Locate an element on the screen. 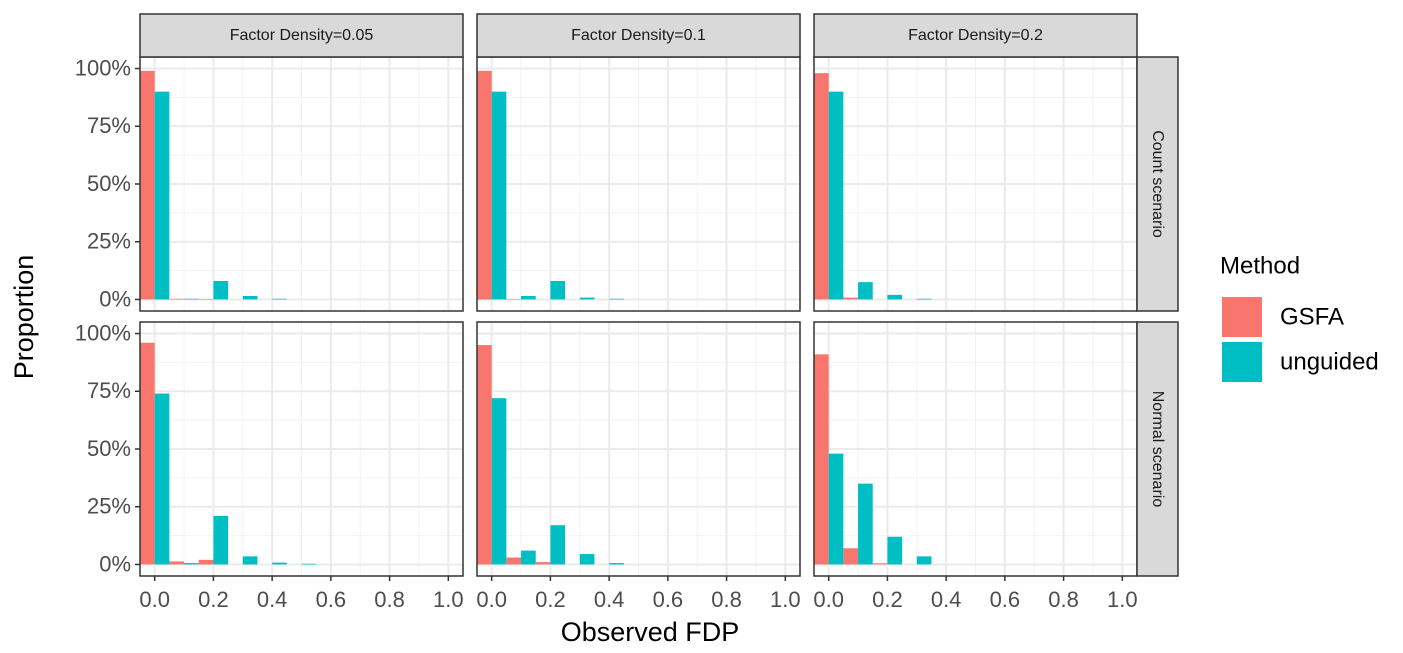 The image size is (1403, 653). strip-label: Factor Density=0.05 is located at coordinates (302, 35).